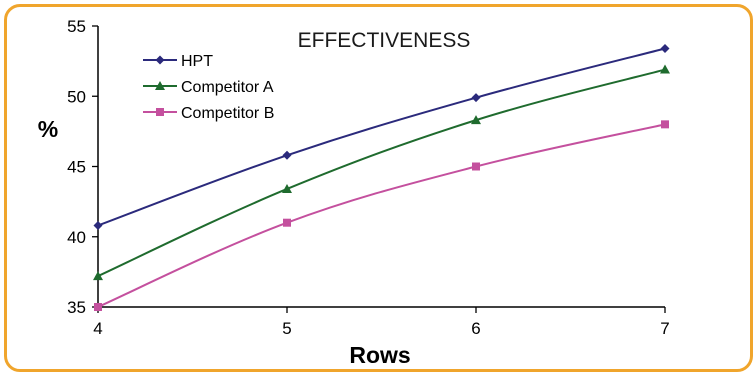 The image size is (755, 374). Describe the element at coordinates (76, 237) in the screenshot. I see `y-tick-label: 40` at that location.